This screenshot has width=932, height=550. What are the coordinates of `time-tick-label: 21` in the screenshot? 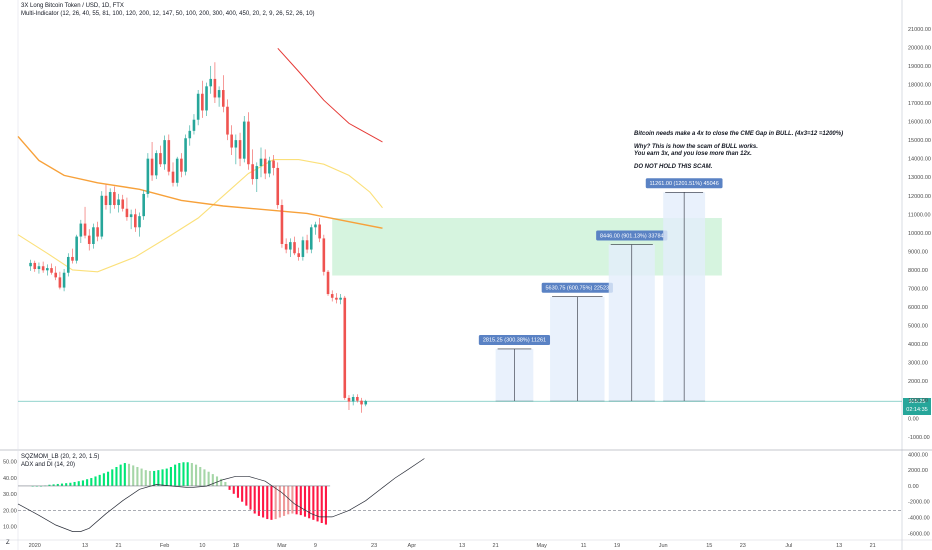 It's located at (873, 546).